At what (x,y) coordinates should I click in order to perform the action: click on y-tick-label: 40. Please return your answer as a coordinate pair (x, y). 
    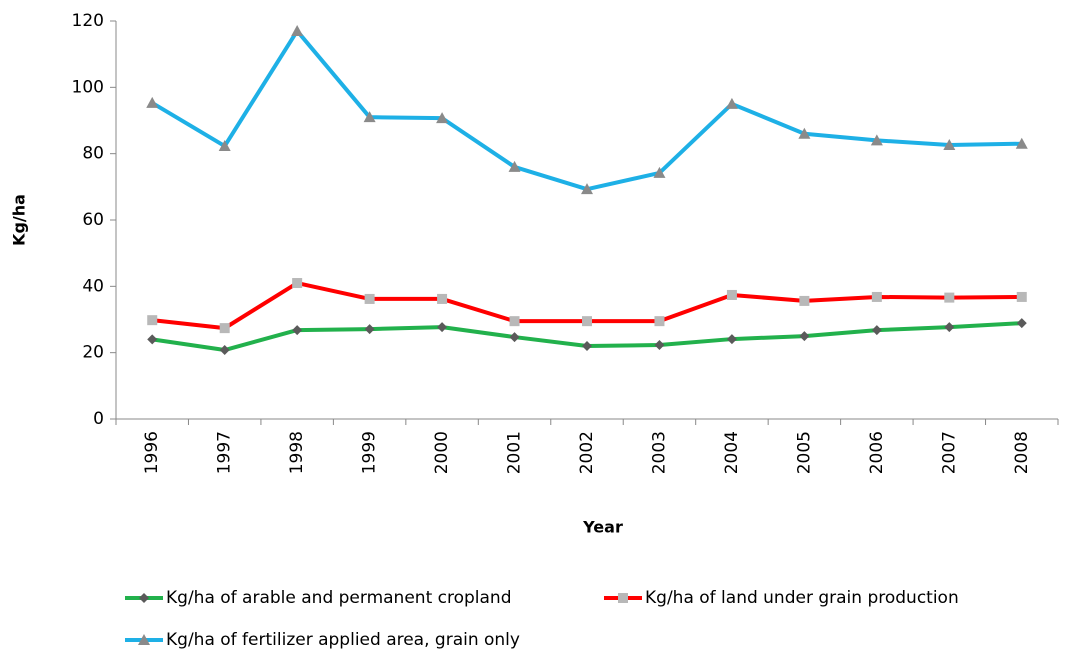
    Looking at the image, I should click on (93, 286).